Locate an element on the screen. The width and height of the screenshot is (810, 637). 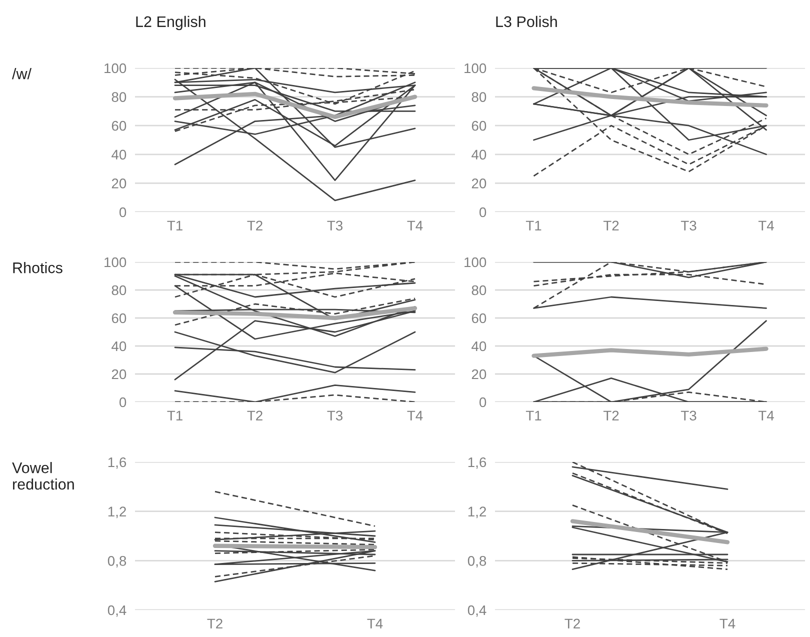
chart-title: L3 Polish is located at coordinates (526, 22).